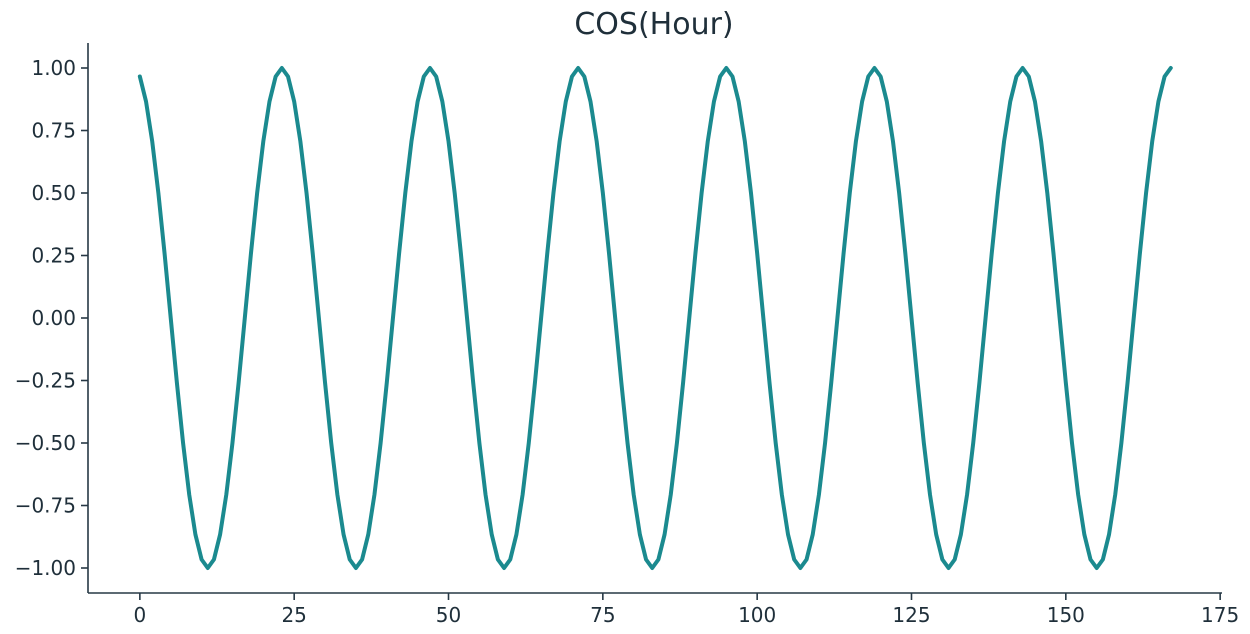 The width and height of the screenshot is (1250, 634). Describe the element at coordinates (53, 131) in the screenshot. I see `y-tick-label: 0.75` at that location.